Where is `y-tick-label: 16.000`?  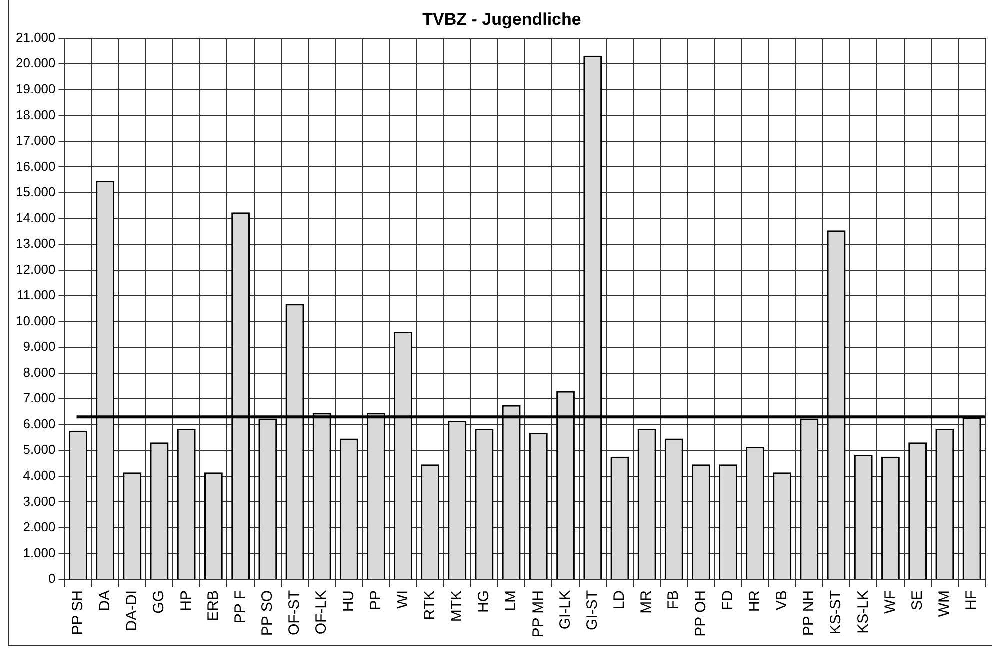 y-tick-label: 16.000 is located at coordinates (36, 166).